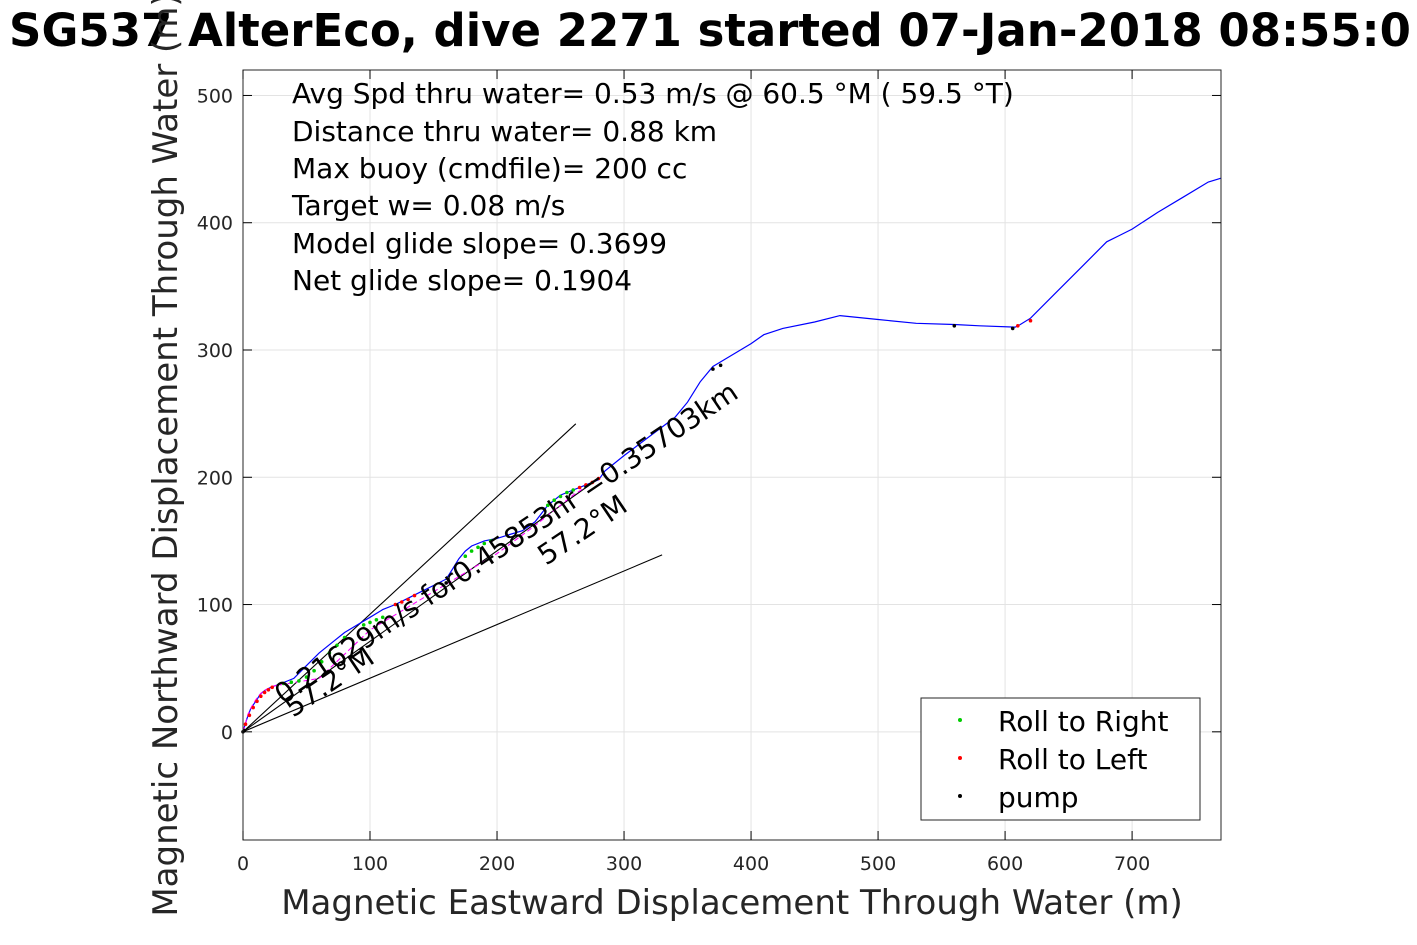 This screenshot has height=945, width=1417. What do you see at coordinates (960, 796) in the screenshot?
I see `legend-marker-pump` at bounding box center [960, 796].